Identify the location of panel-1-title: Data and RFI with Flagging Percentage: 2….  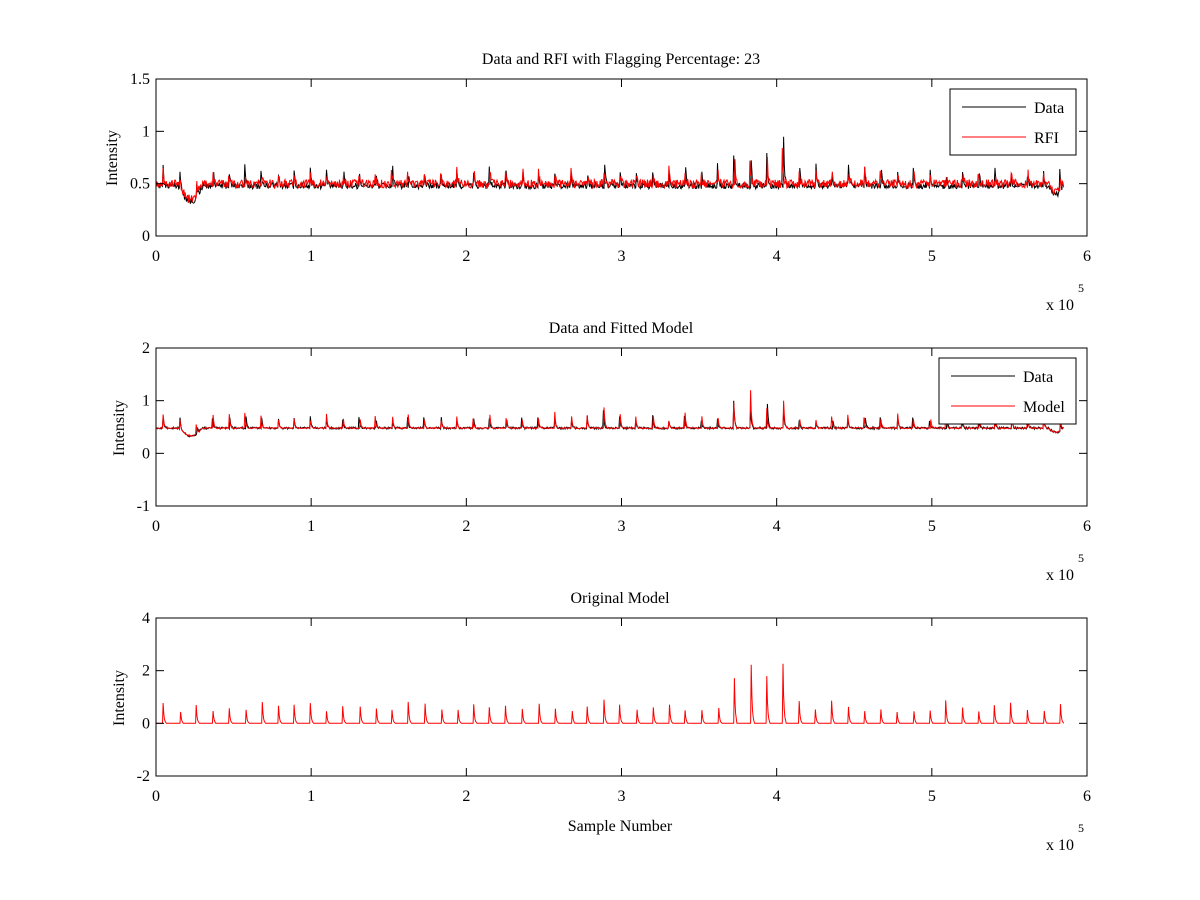
(621, 59).